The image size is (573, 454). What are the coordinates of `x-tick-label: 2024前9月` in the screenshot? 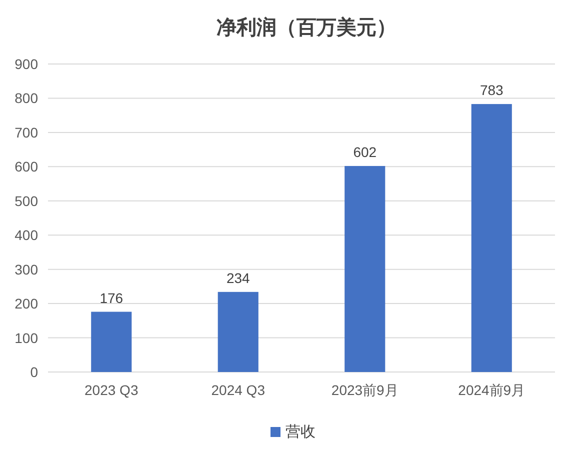 It's located at (492, 390).